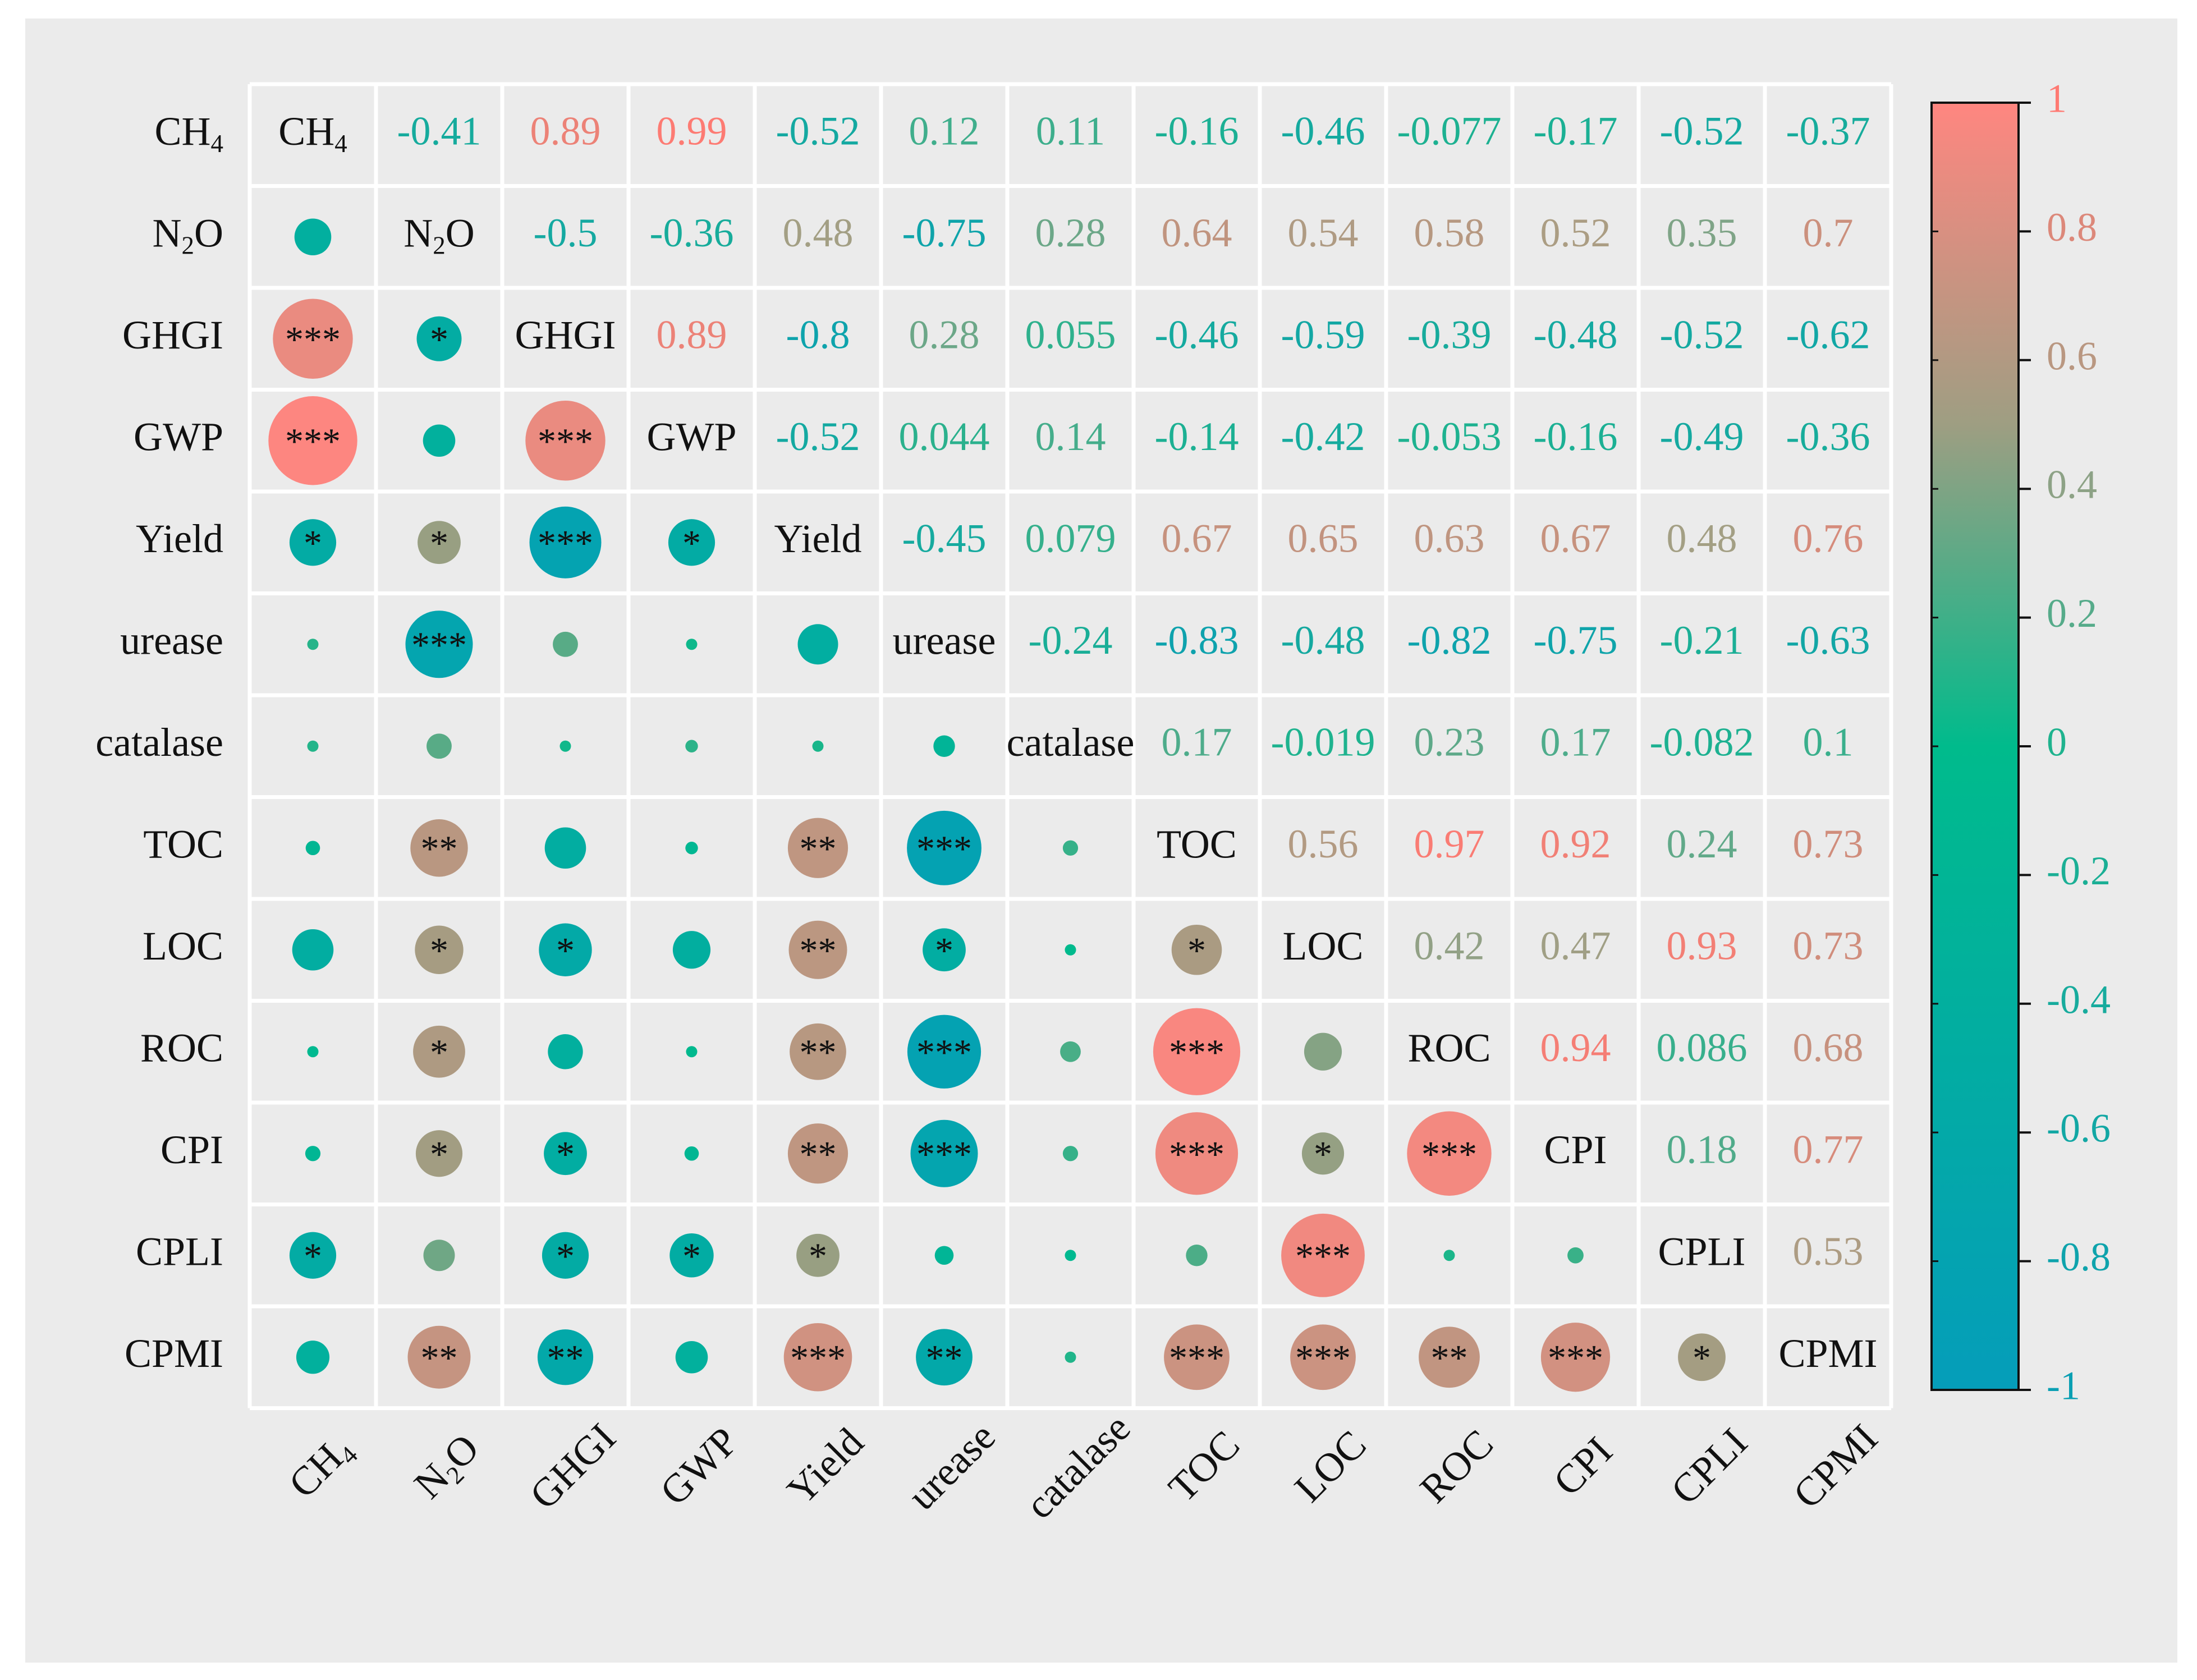 The height and width of the screenshot is (1680, 2197). What do you see at coordinates (1070, 335) in the screenshot?
I see `coefficient-label: 0.055` at bounding box center [1070, 335].